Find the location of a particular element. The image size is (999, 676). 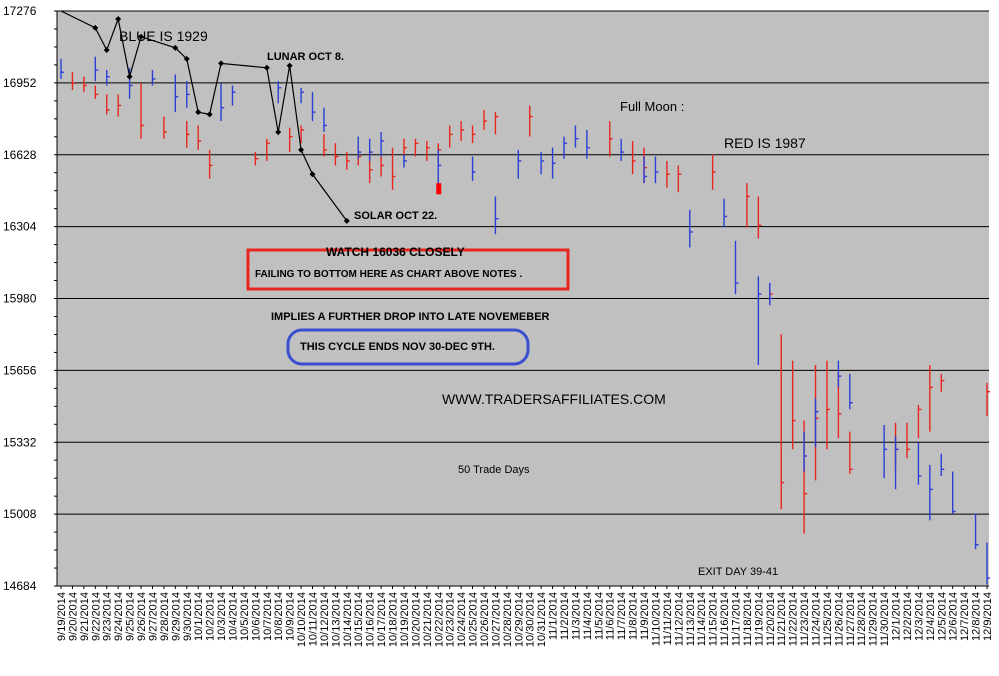

x-tick-label: 10/25/2014 is located at coordinates (474, 619).